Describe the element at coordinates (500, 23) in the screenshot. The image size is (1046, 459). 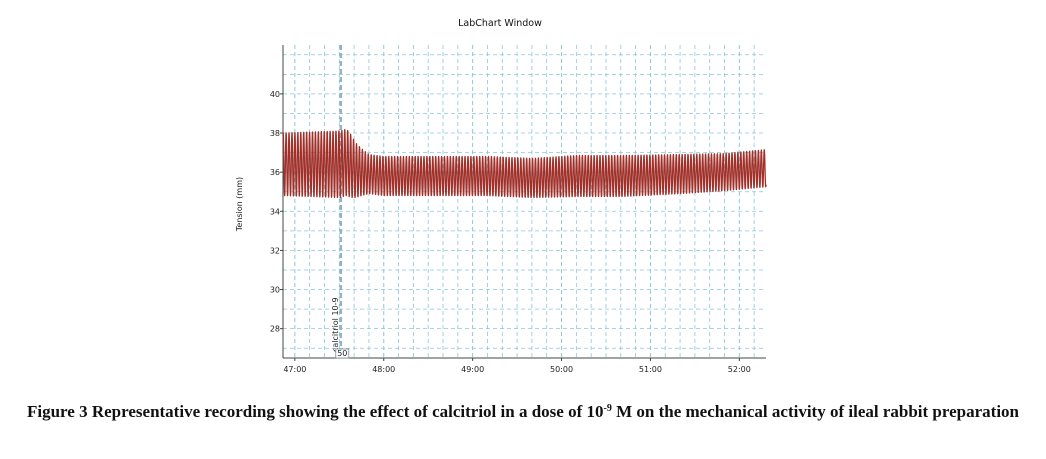
I see `chart-title: LabChart Window` at that location.